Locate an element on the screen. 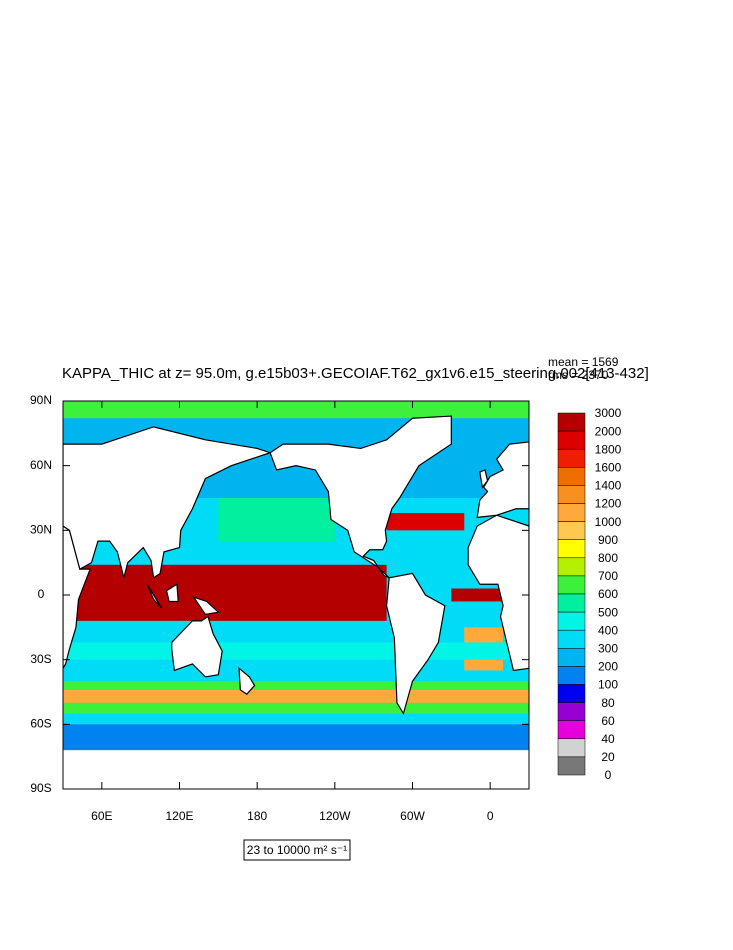 The image size is (733, 950). rms-label: rms = 2370 is located at coordinates (578, 375).